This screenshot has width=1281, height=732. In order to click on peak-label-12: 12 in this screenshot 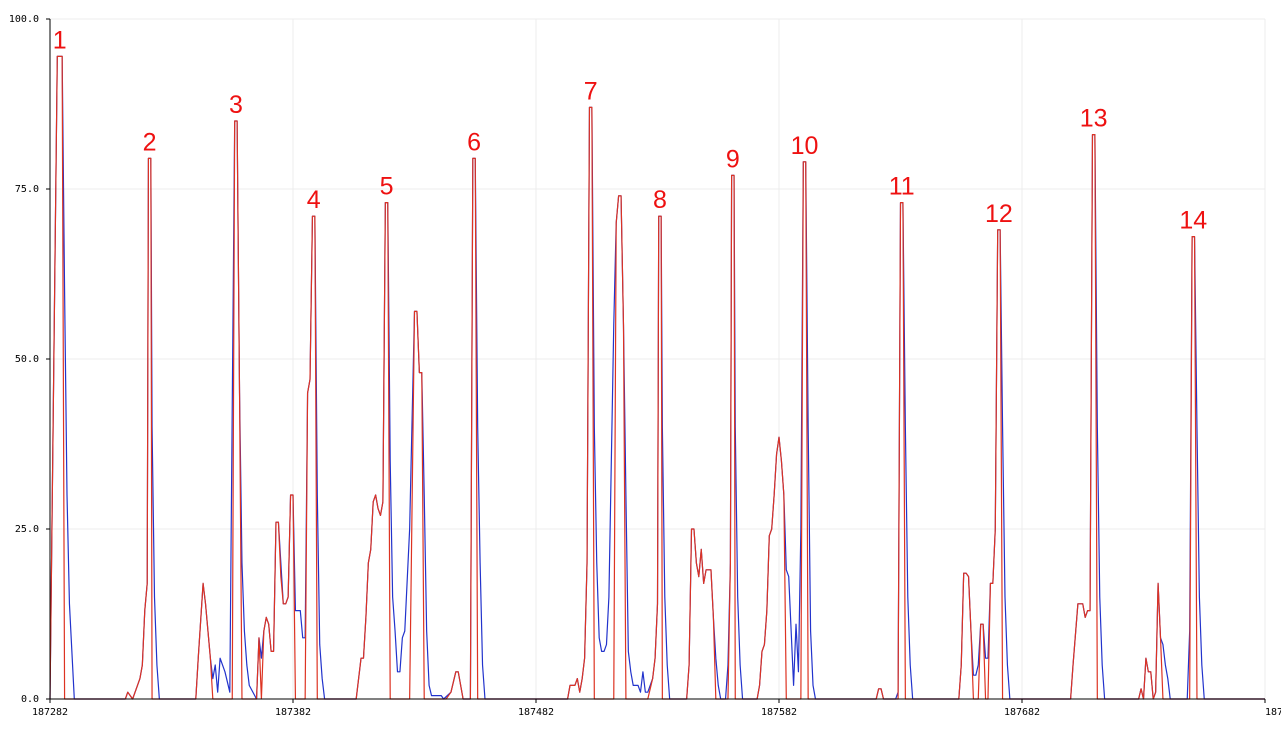, I will do `click(999, 214)`.